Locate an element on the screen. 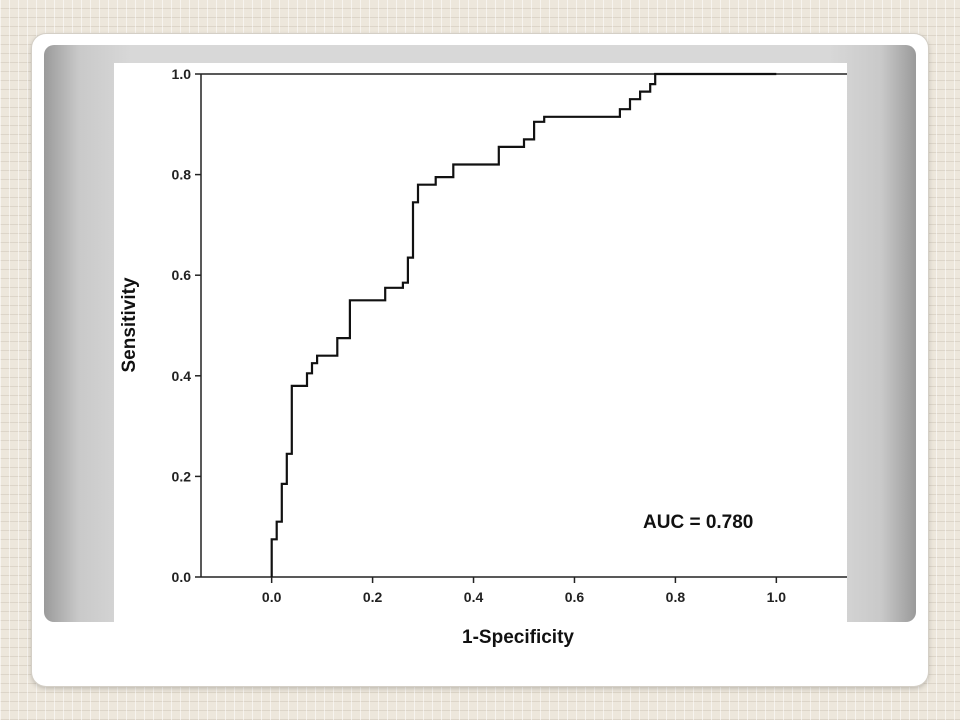  y-tick-label: 0.2 is located at coordinates (182, 476).